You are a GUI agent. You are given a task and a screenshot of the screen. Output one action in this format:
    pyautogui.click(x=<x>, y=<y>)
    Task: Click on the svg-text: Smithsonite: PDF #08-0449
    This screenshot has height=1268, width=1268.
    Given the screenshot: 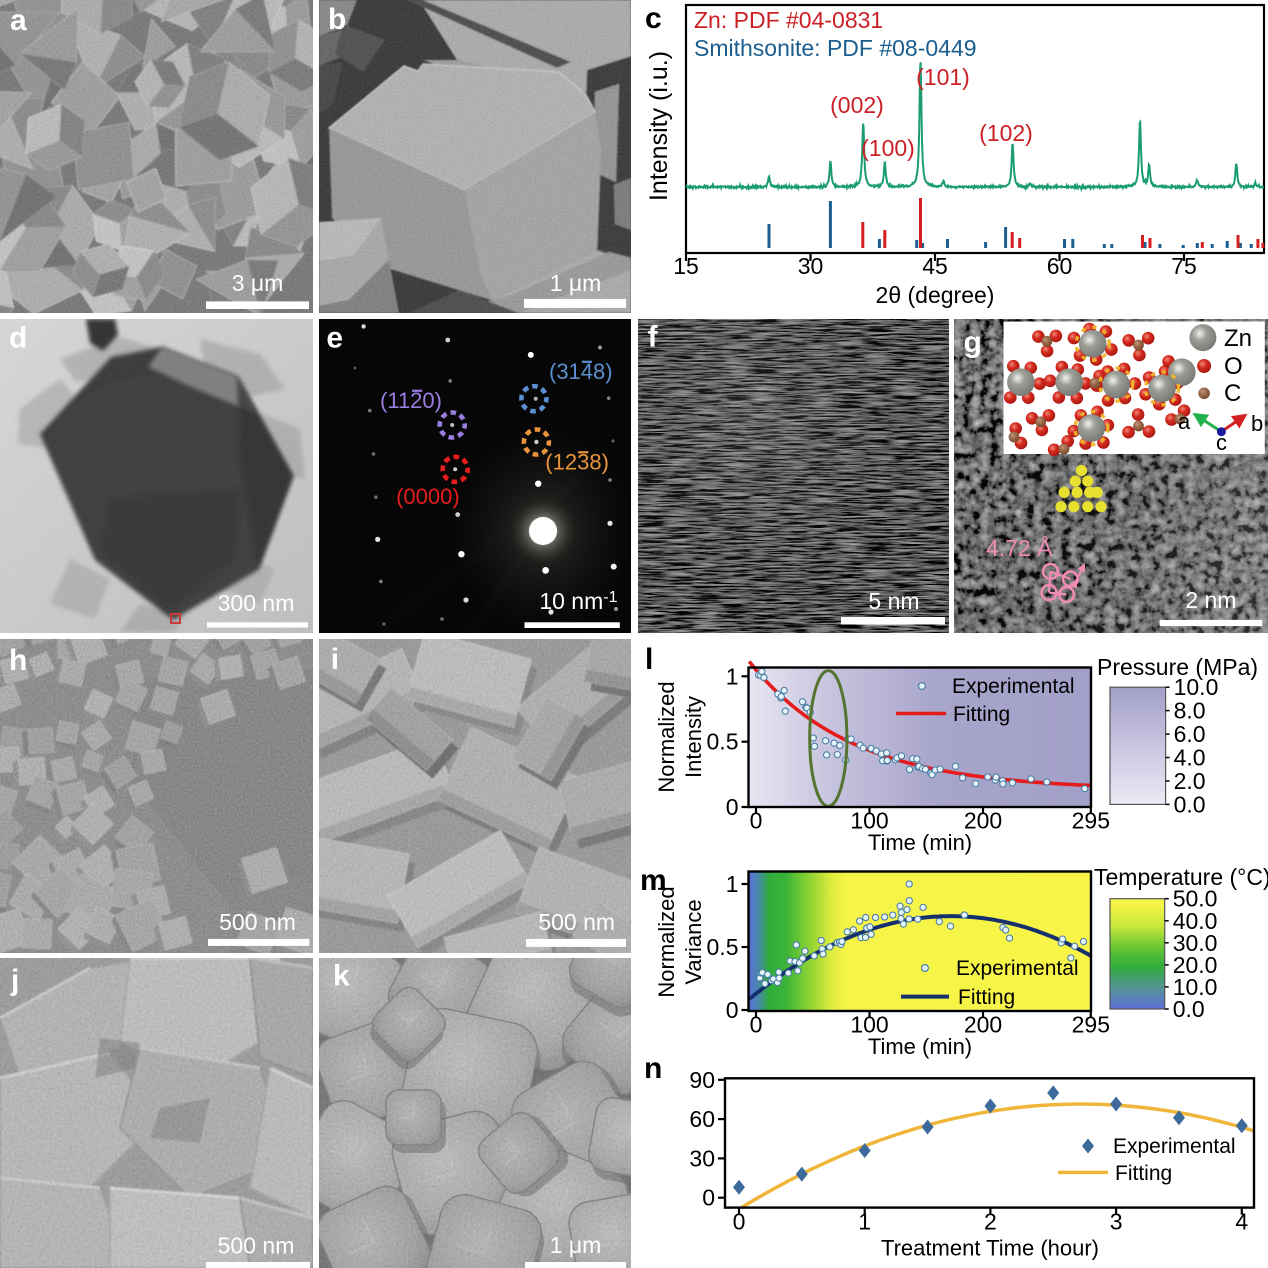 What is the action you would take?
    pyautogui.click(x=835, y=48)
    